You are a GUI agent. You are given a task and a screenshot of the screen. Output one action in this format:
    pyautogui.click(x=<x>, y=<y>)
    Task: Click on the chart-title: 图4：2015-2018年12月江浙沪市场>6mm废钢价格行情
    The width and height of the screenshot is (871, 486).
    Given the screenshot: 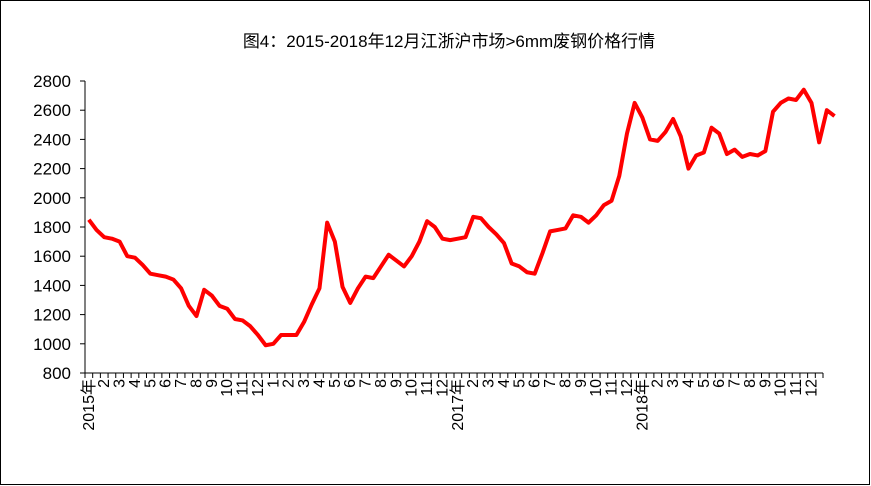 What is the action you would take?
    pyautogui.click(x=449, y=41)
    